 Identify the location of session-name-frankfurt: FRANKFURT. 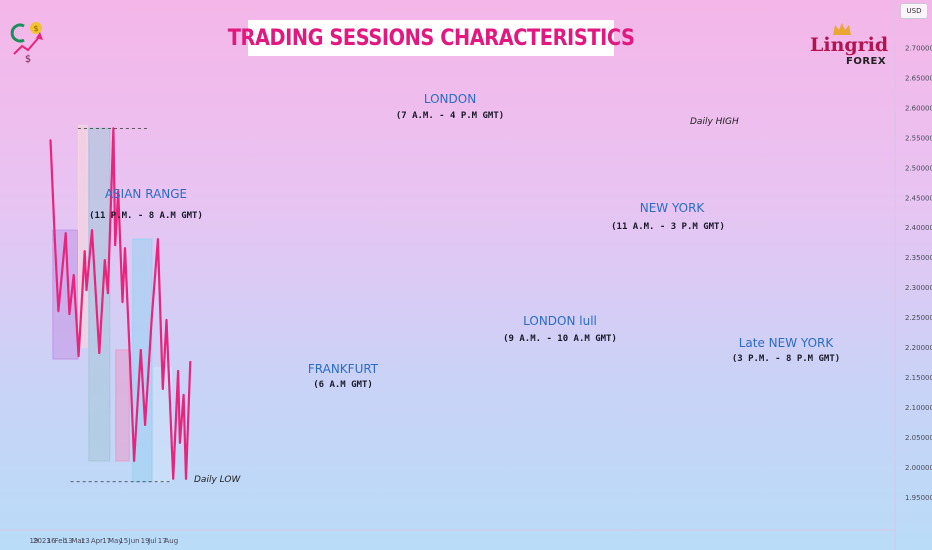
(343, 369).